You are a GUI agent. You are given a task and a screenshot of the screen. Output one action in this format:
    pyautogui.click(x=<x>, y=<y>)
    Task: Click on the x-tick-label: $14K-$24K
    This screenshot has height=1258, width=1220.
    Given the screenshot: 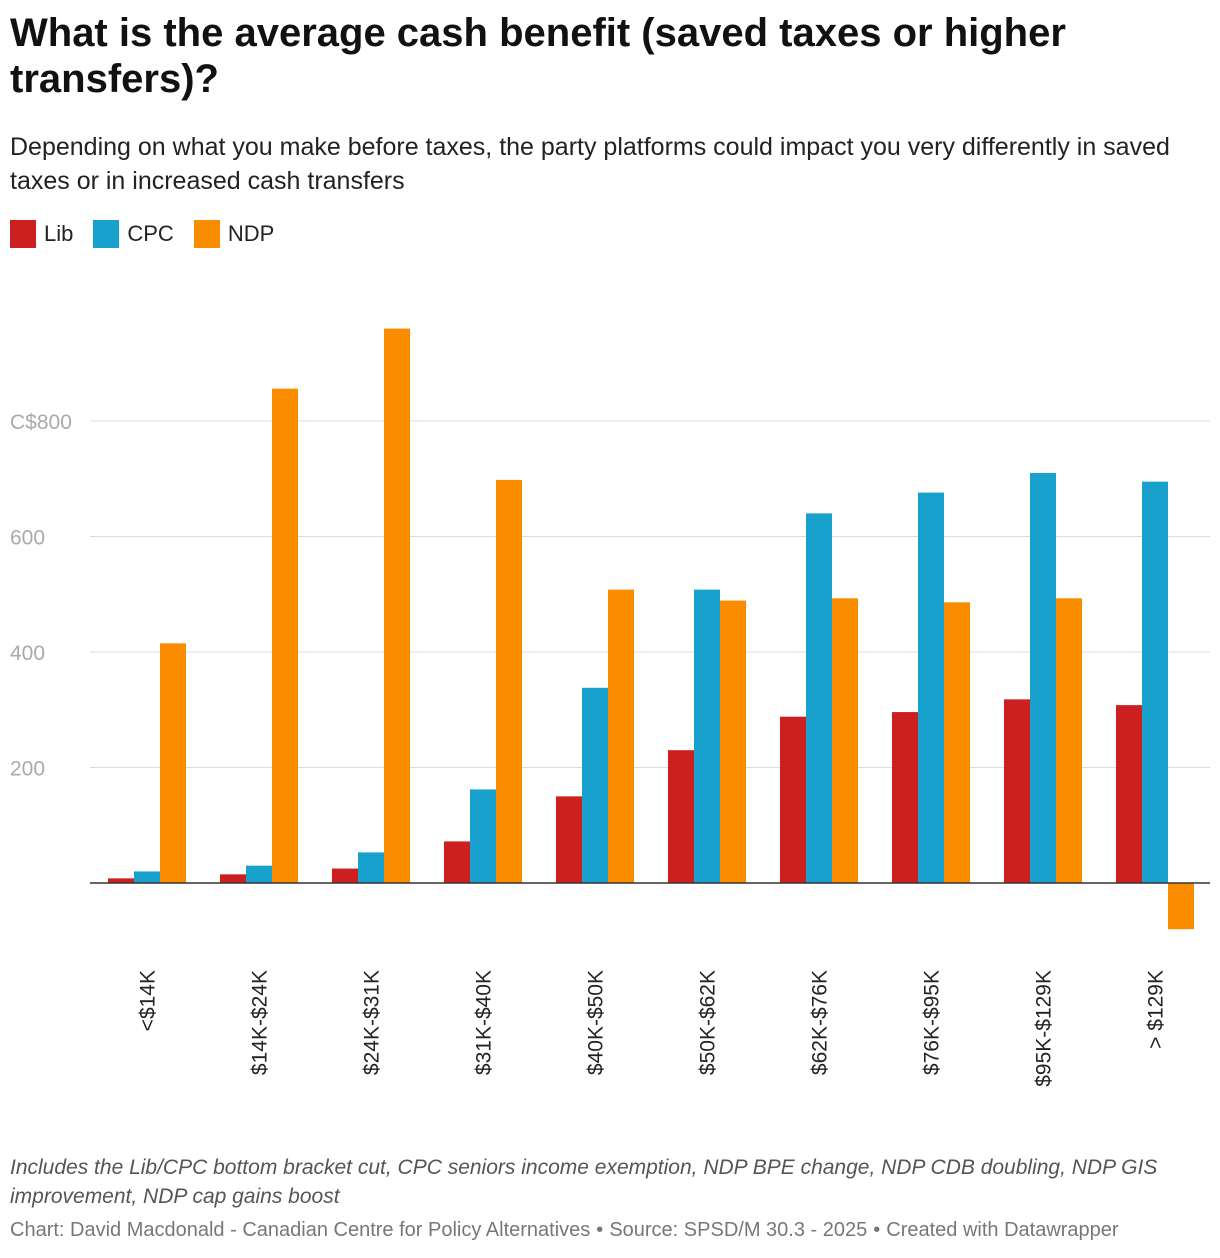 What is the action you would take?
    pyautogui.click(x=260, y=1022)
    